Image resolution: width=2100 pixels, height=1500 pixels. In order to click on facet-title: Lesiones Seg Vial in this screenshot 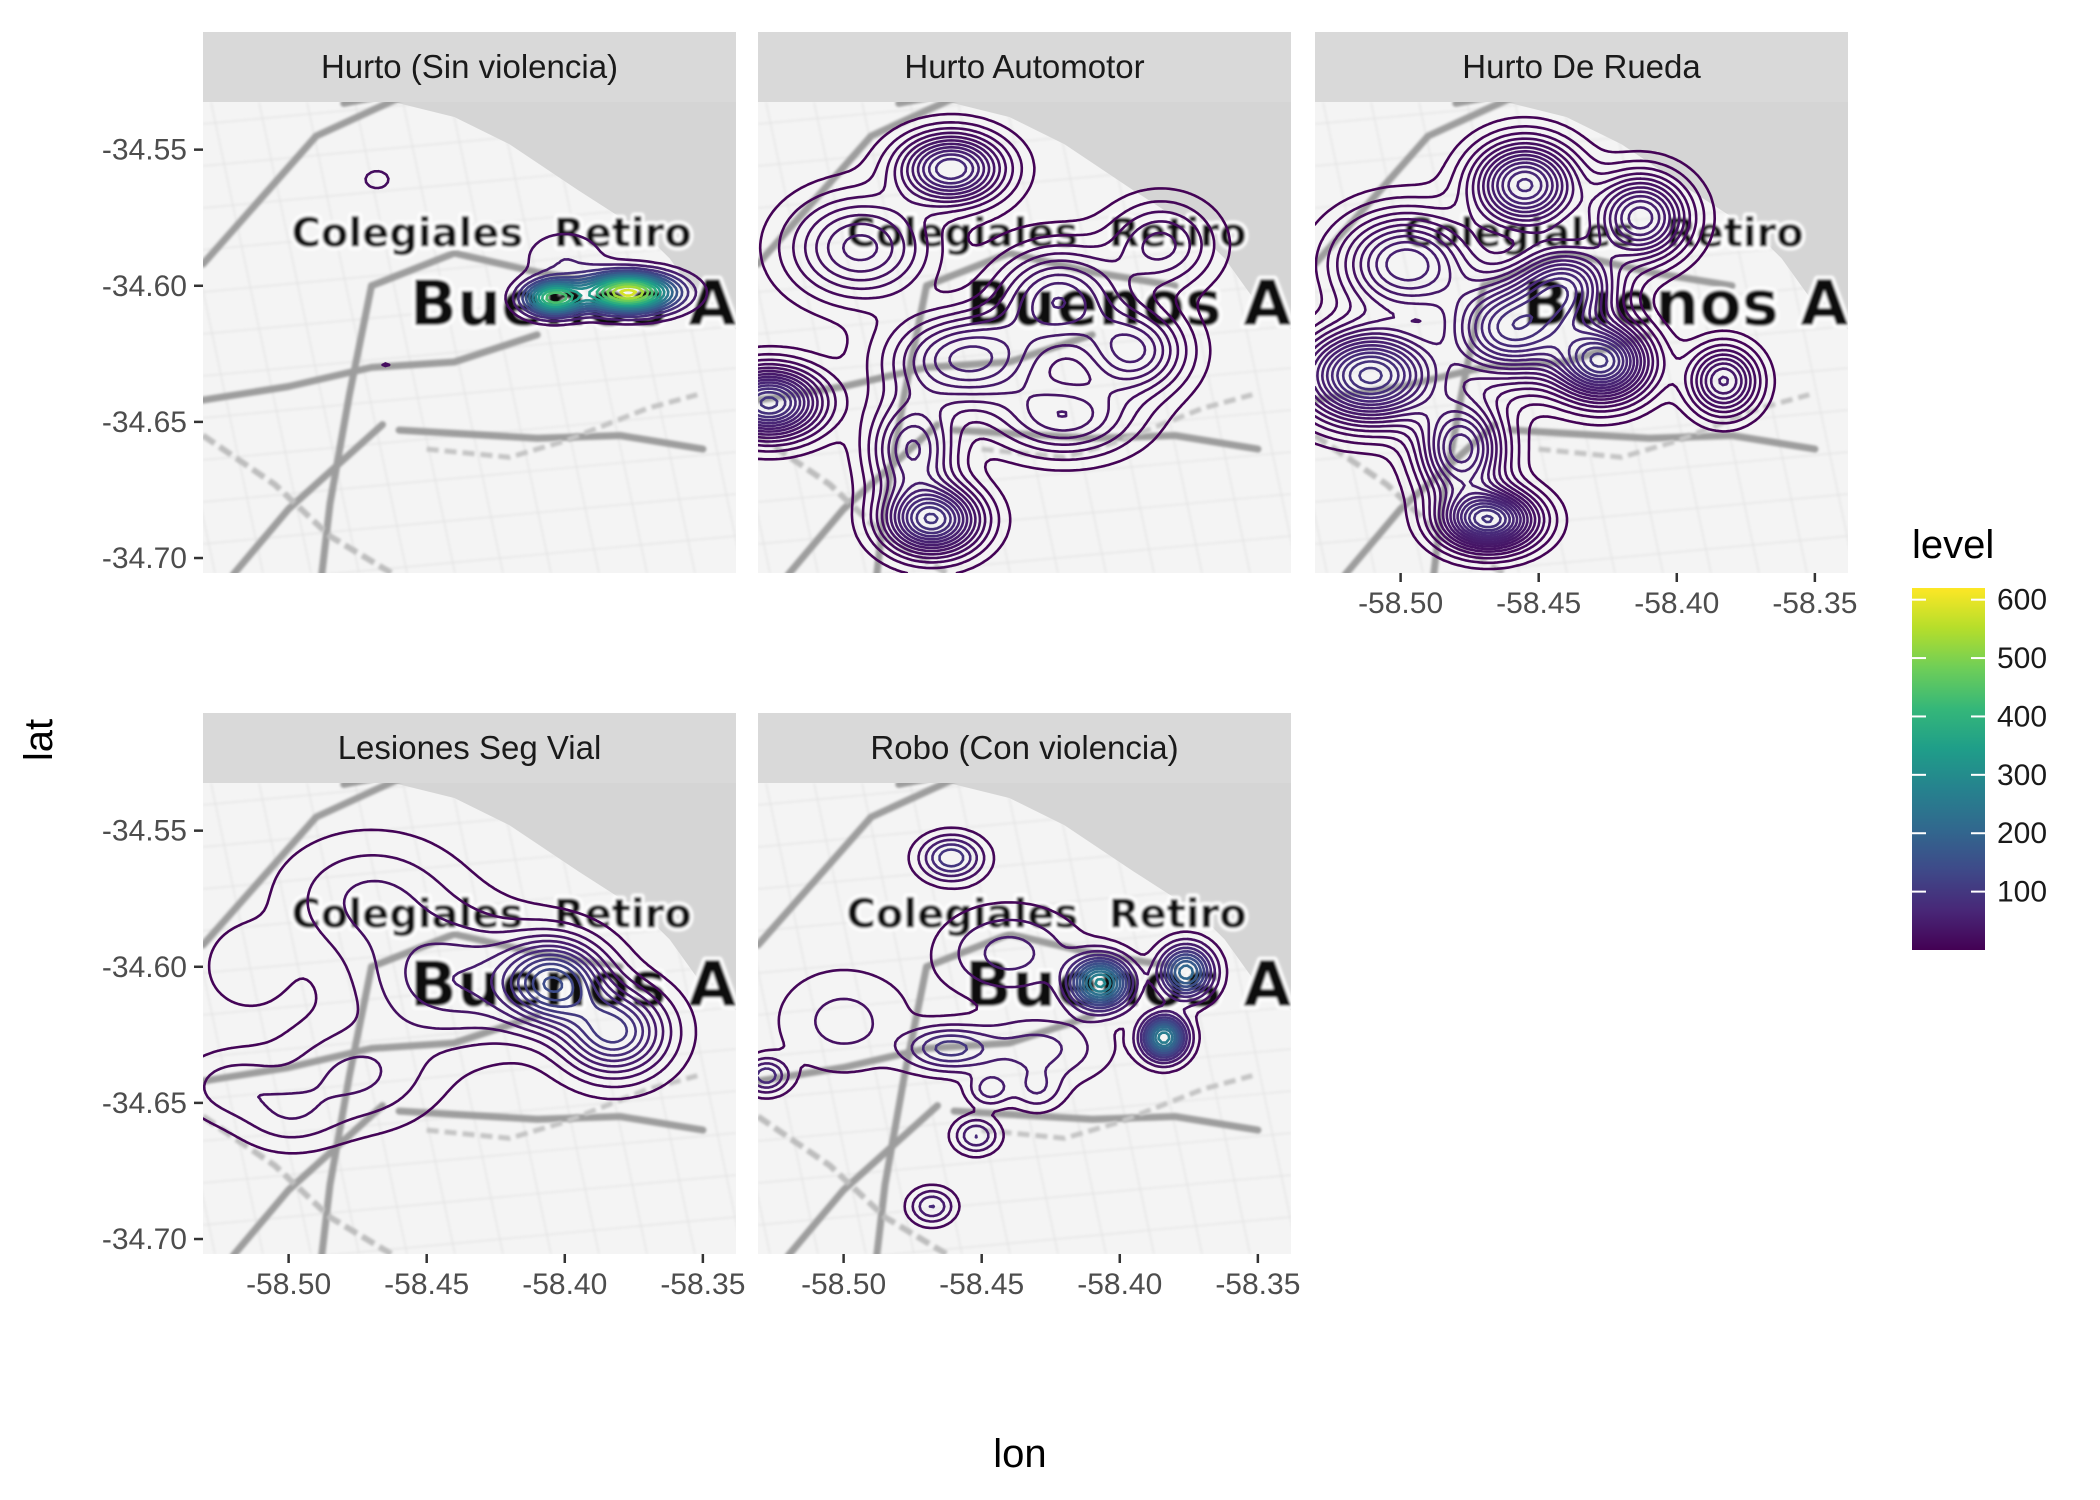, I will do `click(470, 747)`.